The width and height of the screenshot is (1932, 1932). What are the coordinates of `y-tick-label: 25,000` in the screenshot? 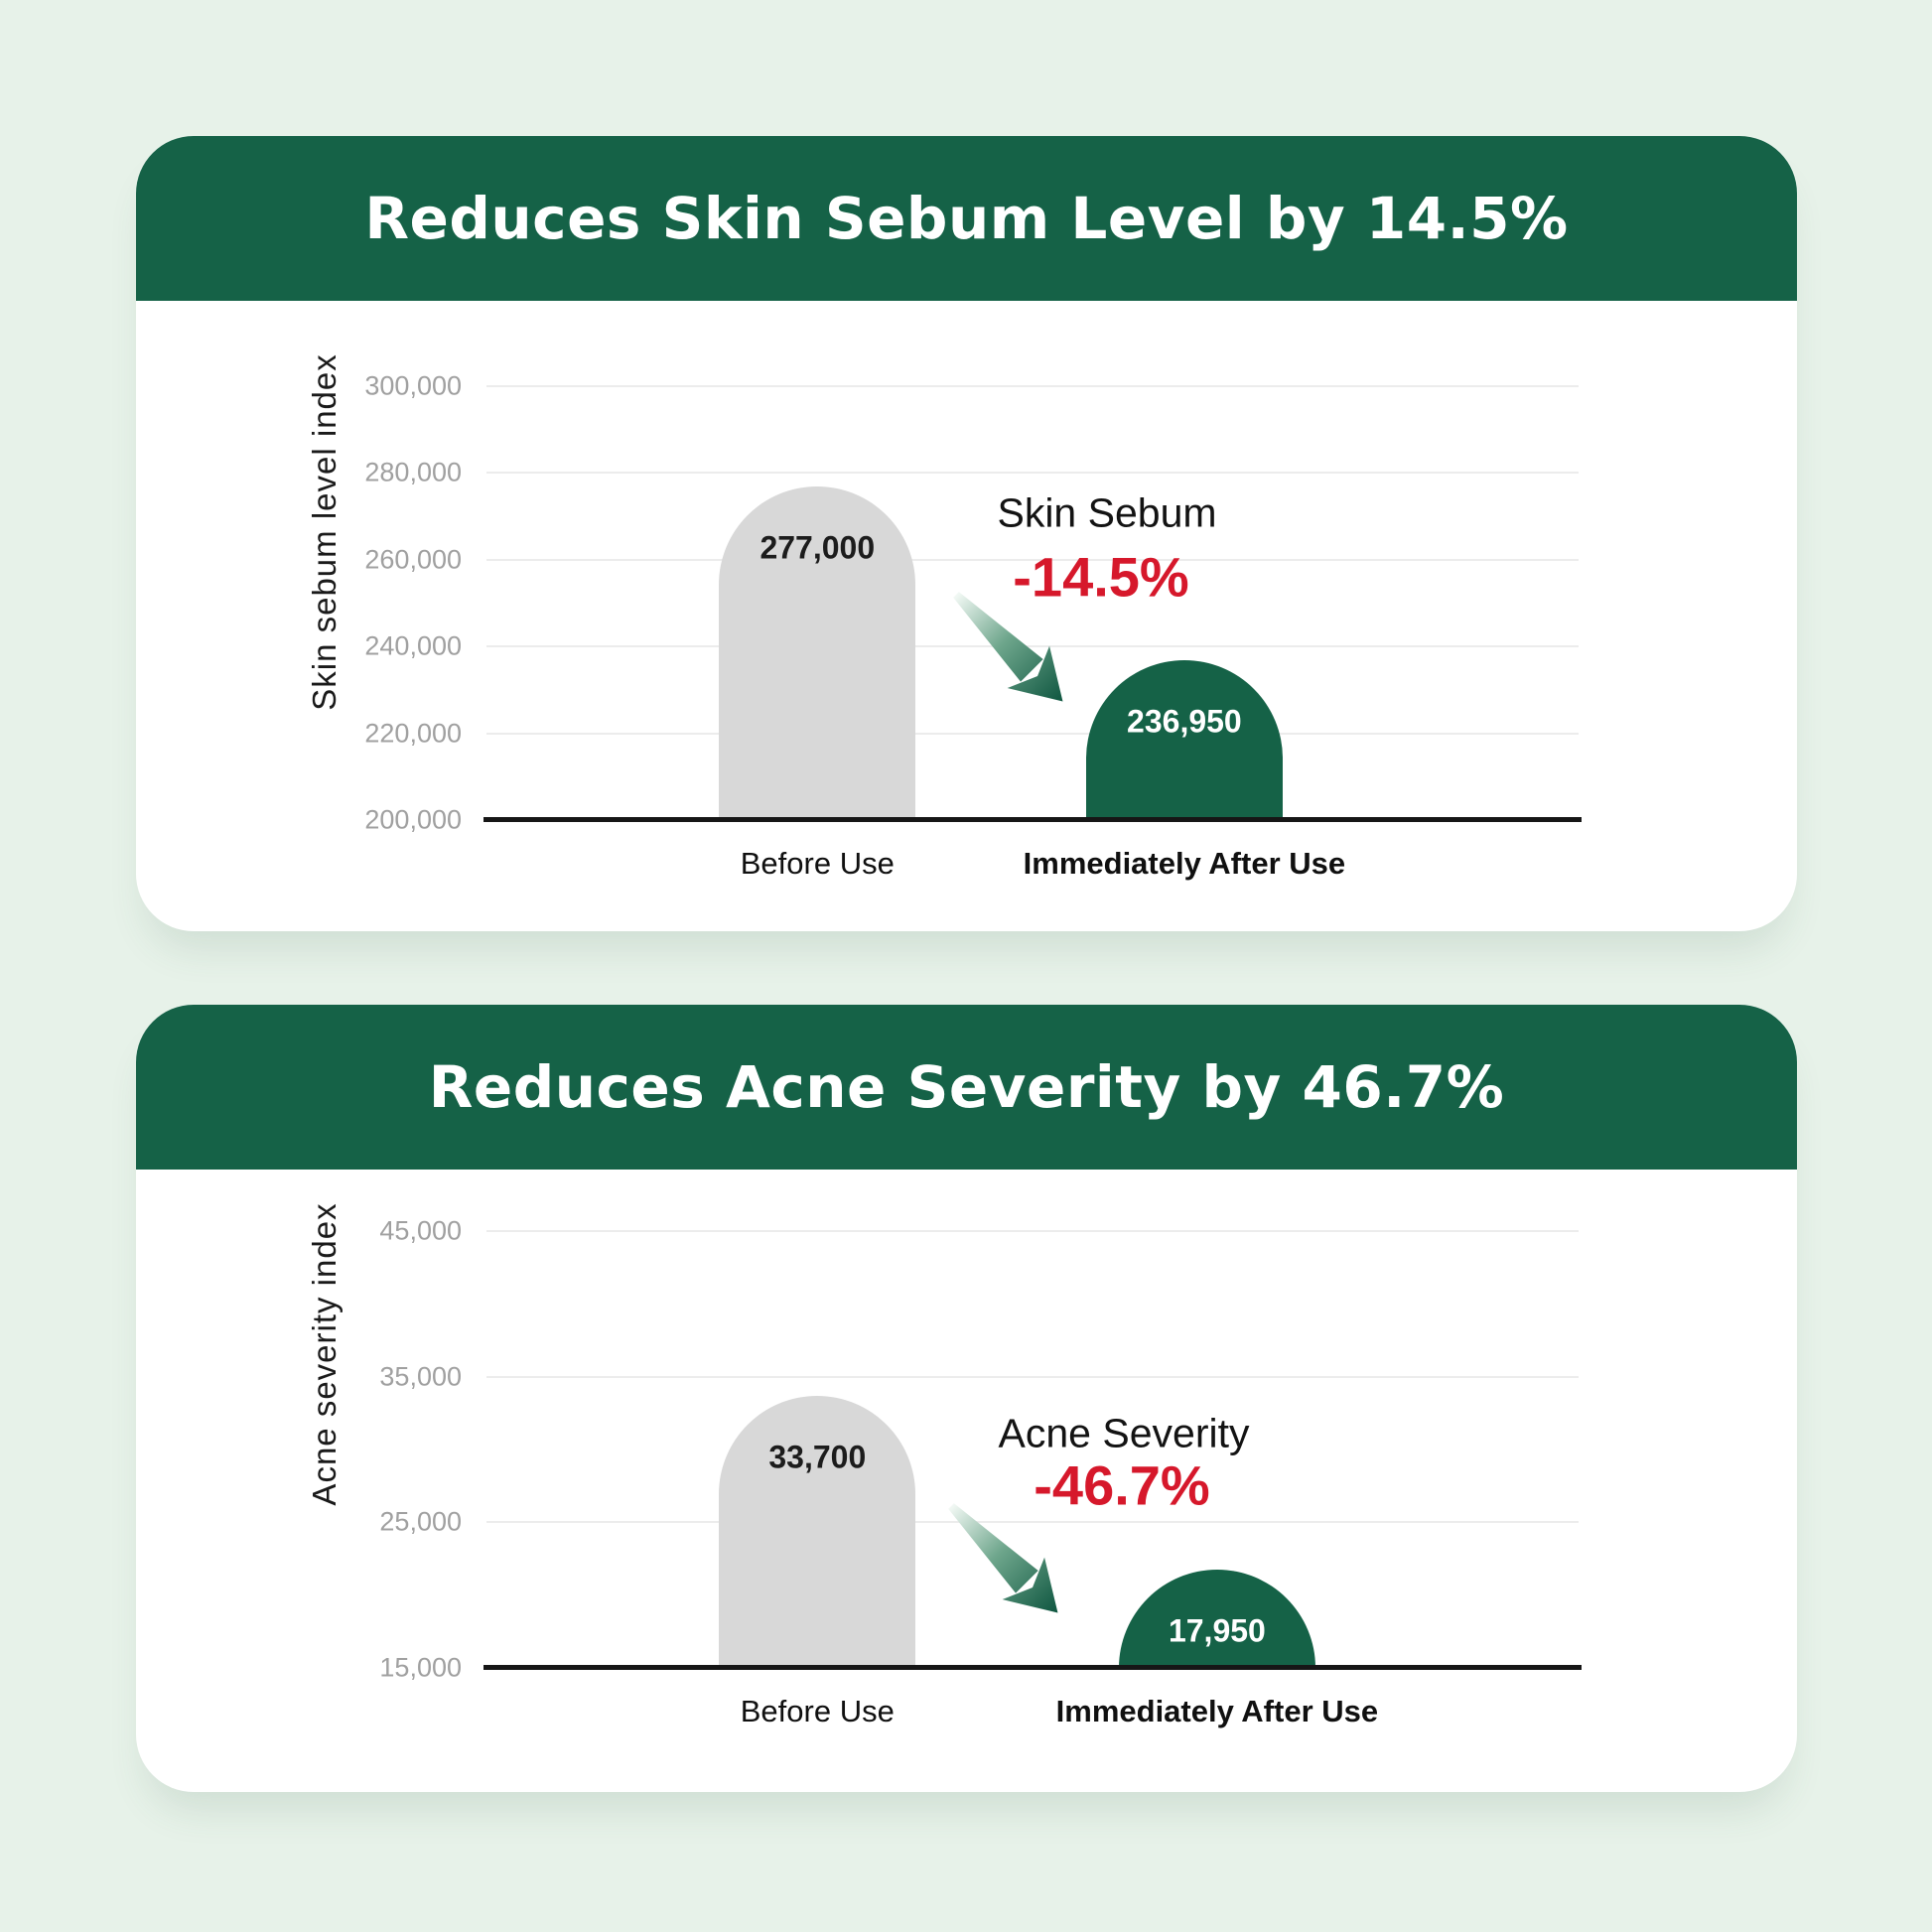 It's located at (421, 1522).